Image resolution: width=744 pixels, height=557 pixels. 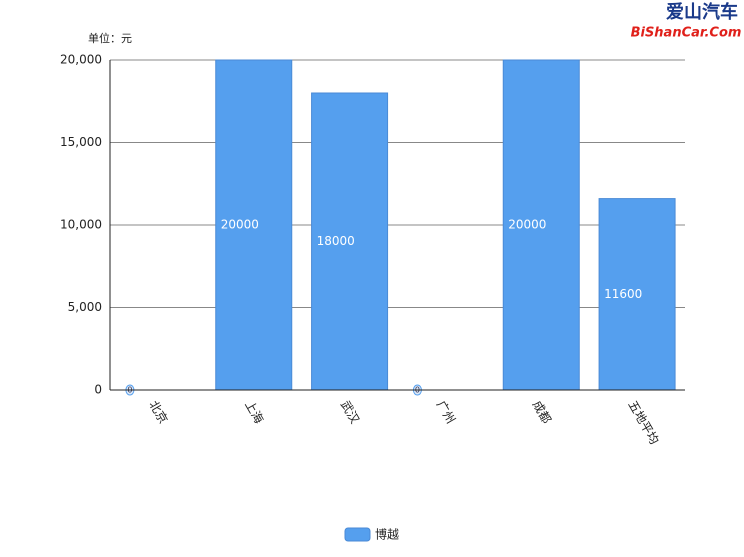 What do you see at coordinates (702, 12) in the screenshot?
I see `watermark-name: 爱山汽车` at bounding box center [702, 12].